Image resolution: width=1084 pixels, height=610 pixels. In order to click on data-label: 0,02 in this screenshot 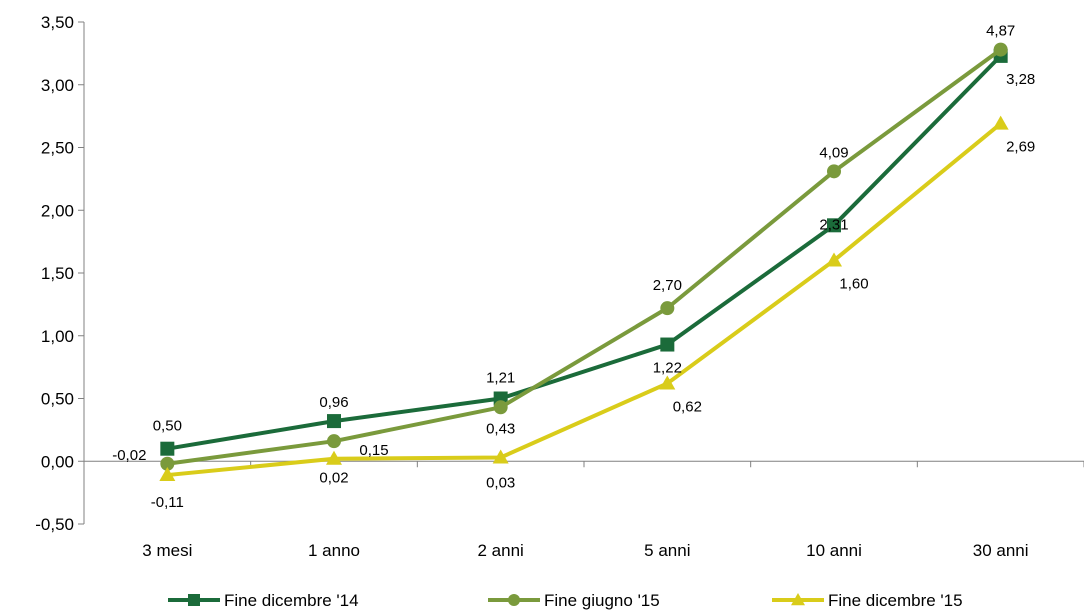, I will do `click(333, 478)`.